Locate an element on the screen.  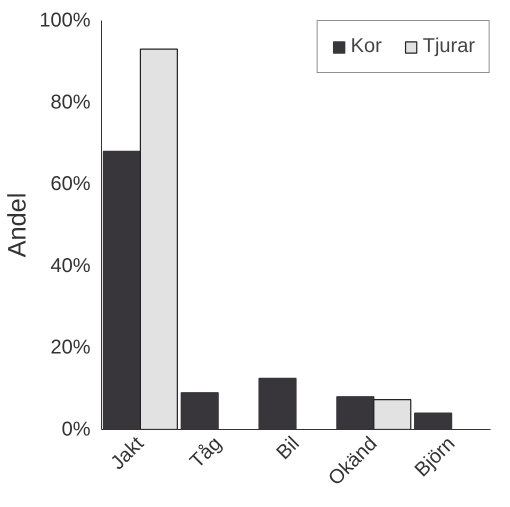
y-tick-label: 40% is located at coordinates (70, 265).